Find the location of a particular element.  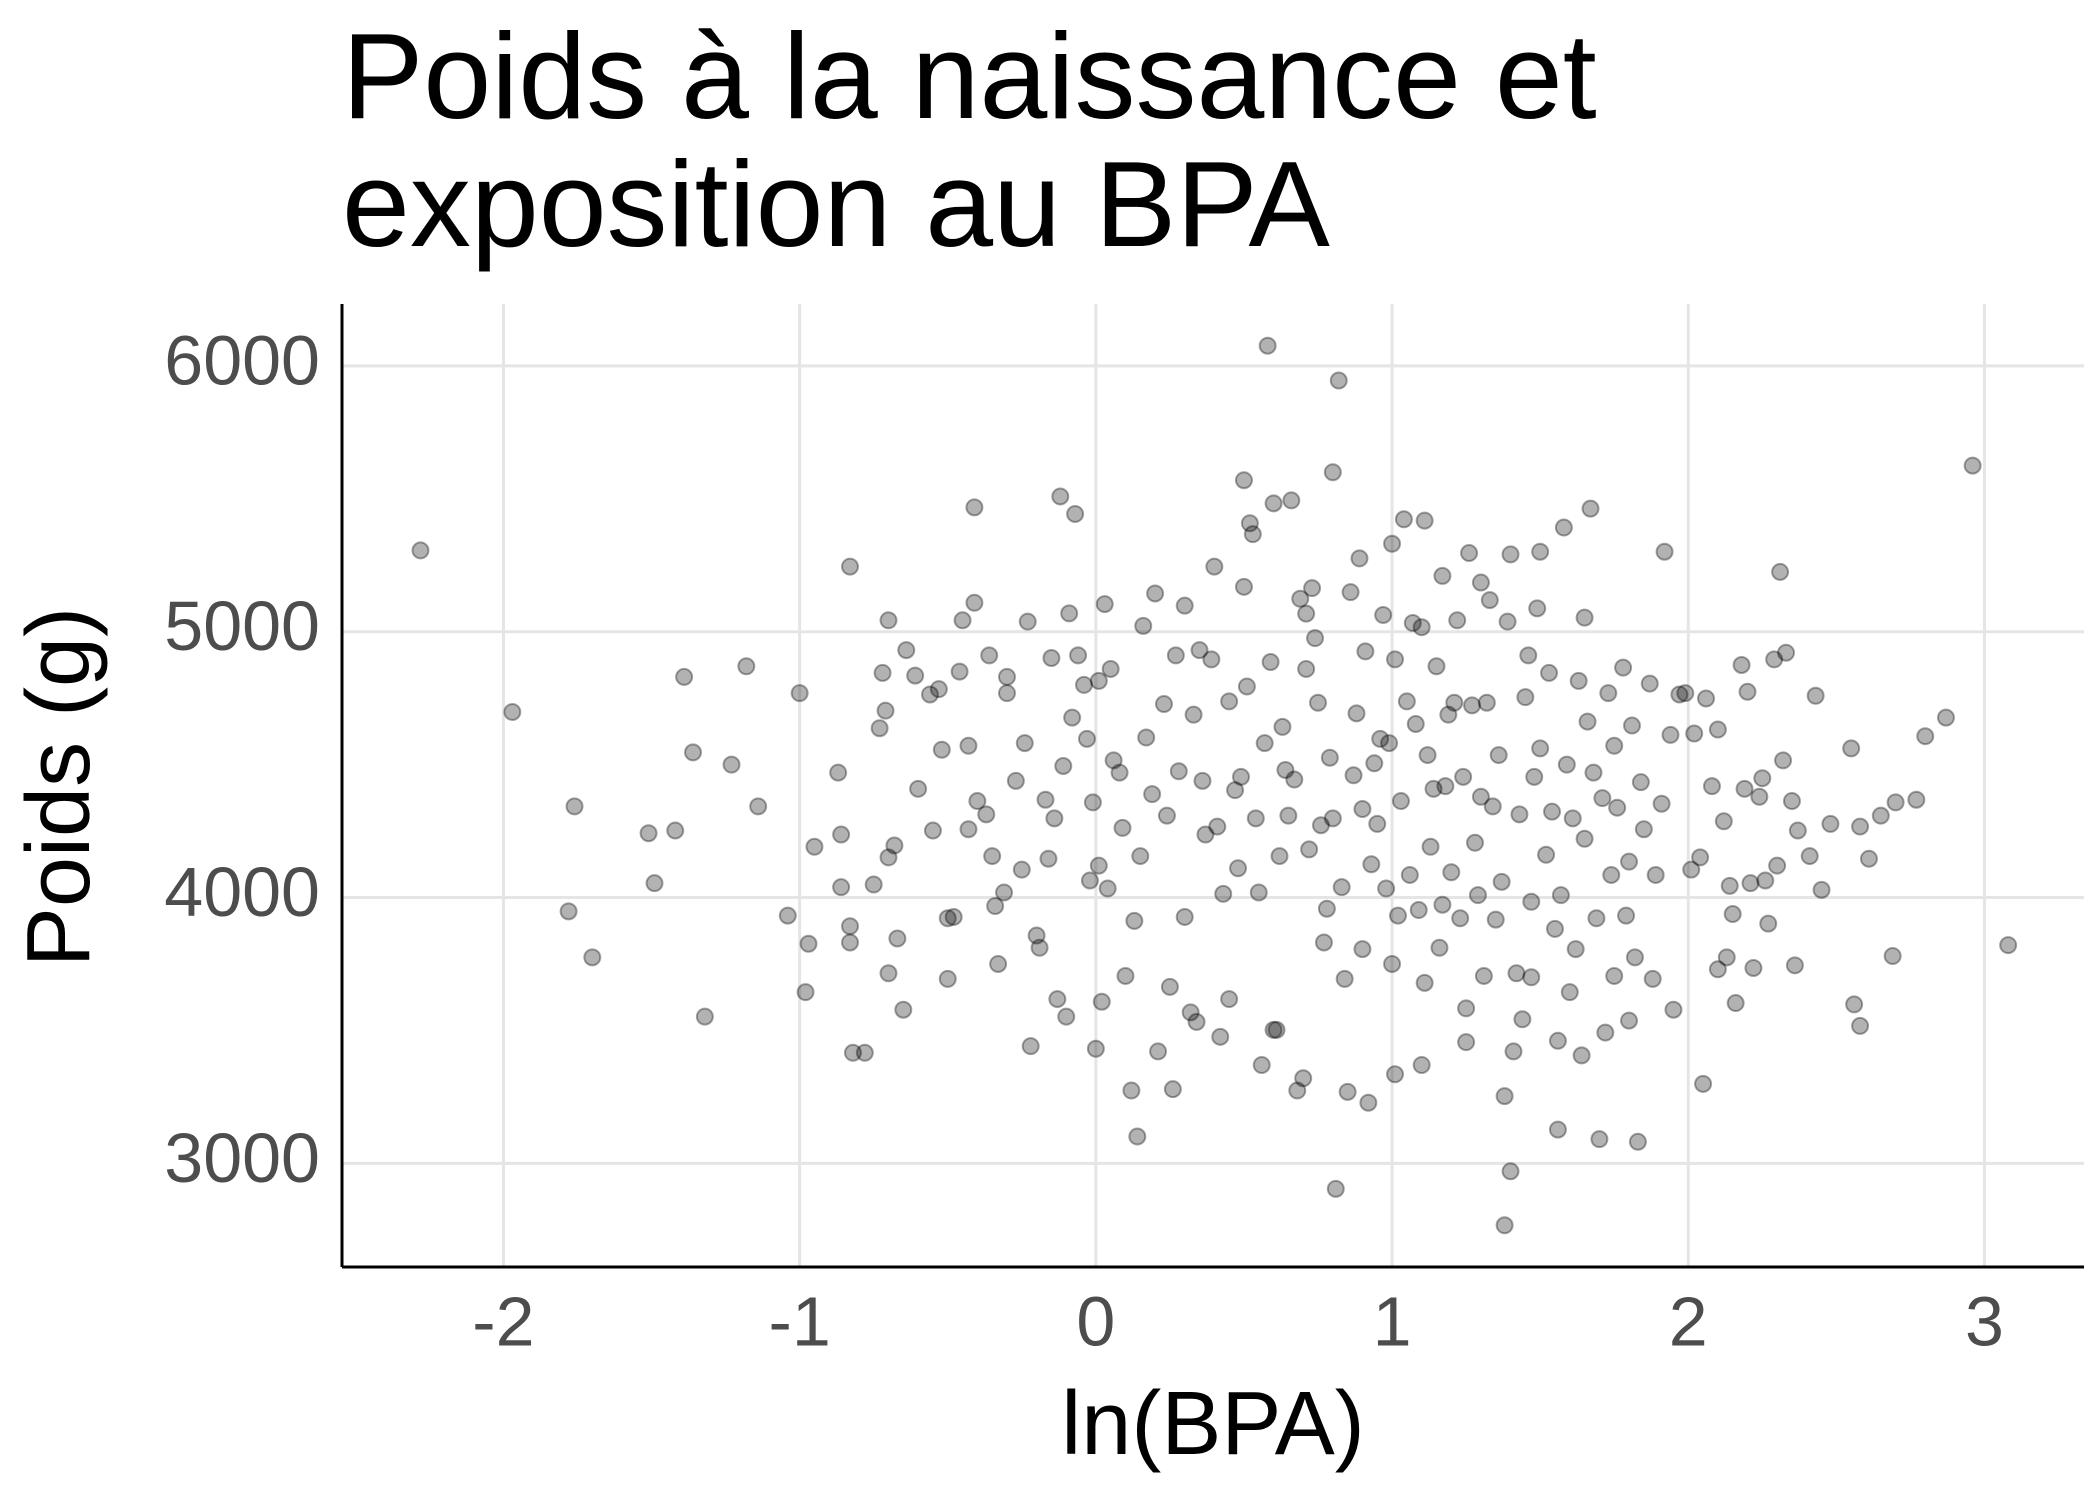

y-tick-label: 3000 is located at coordinates (242, 1158).